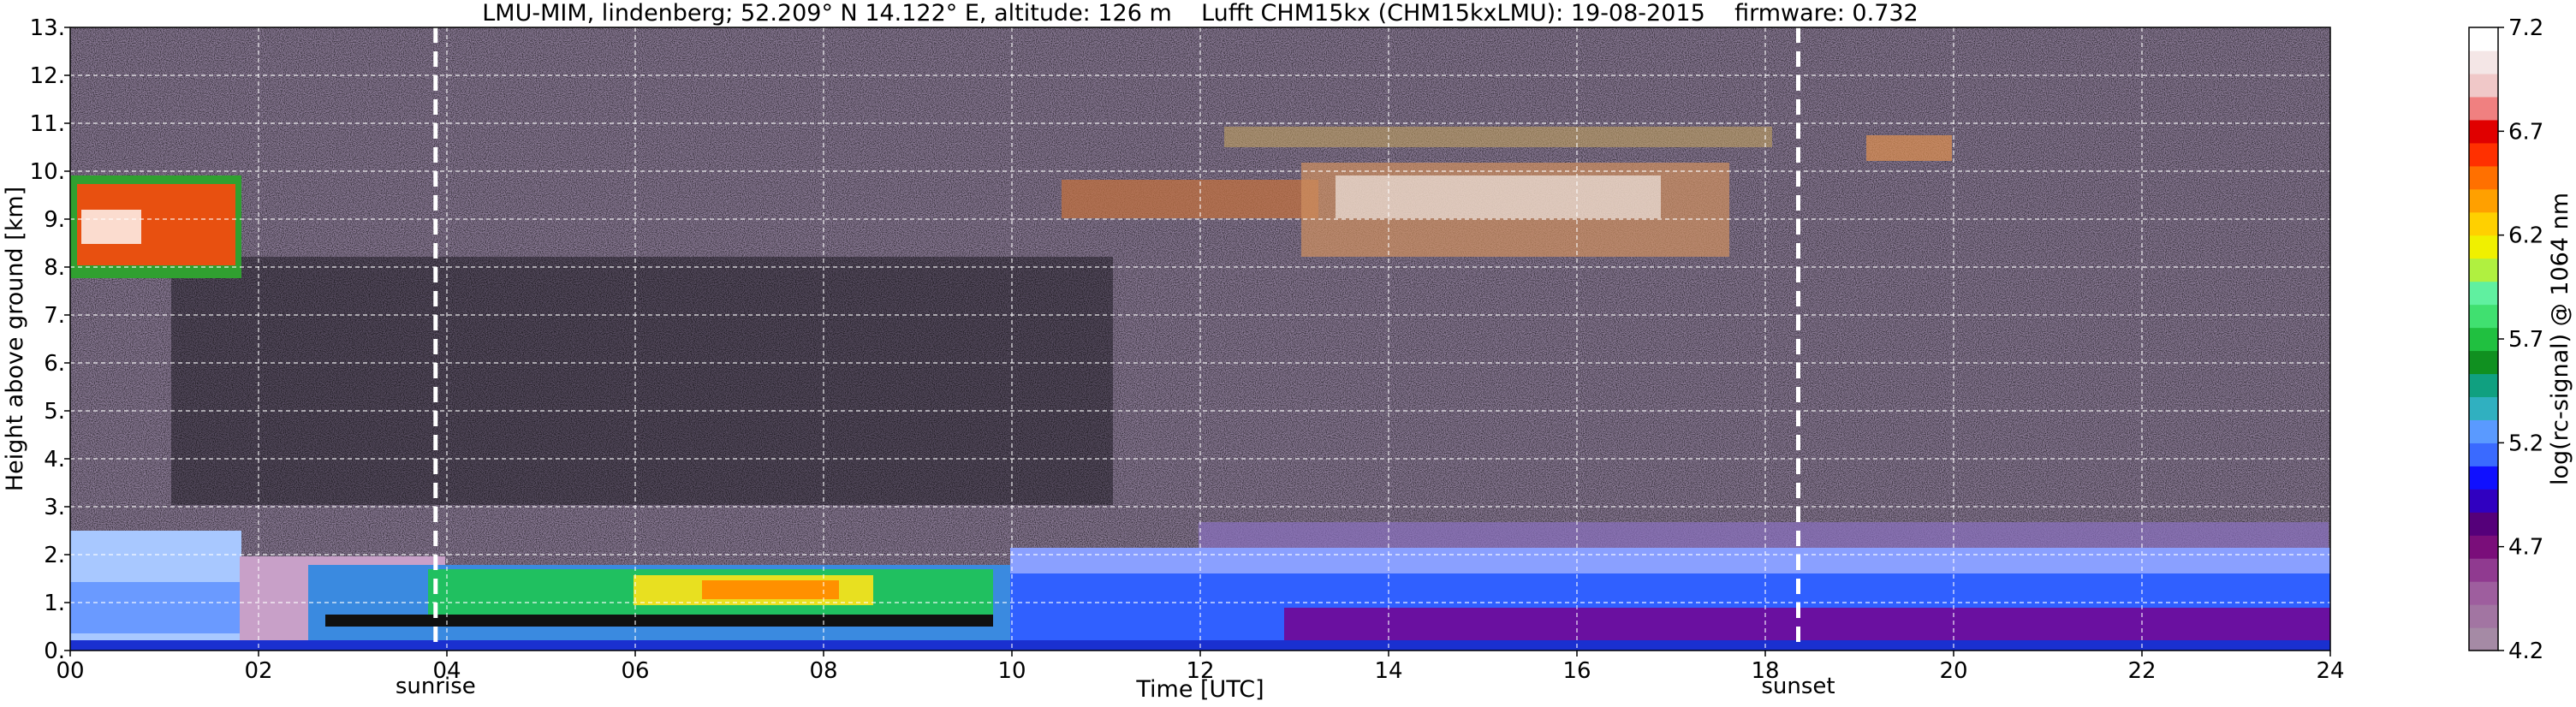  What do you see at coordinates (47, 76) in the screenshot?
I see `y-tick-label: 12.` at bounding box center [47, 76].